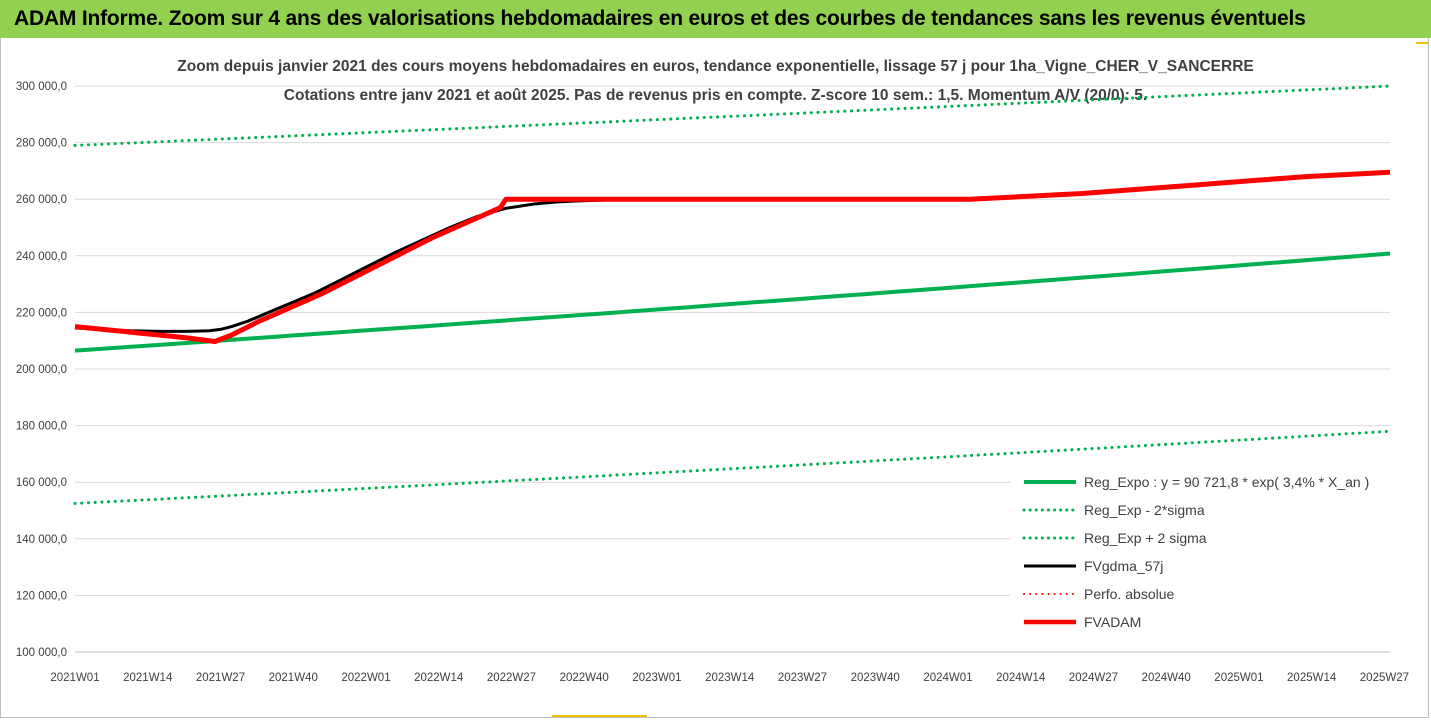  I want to click on y-tick-label: 180 000,0, so click(41, 427).